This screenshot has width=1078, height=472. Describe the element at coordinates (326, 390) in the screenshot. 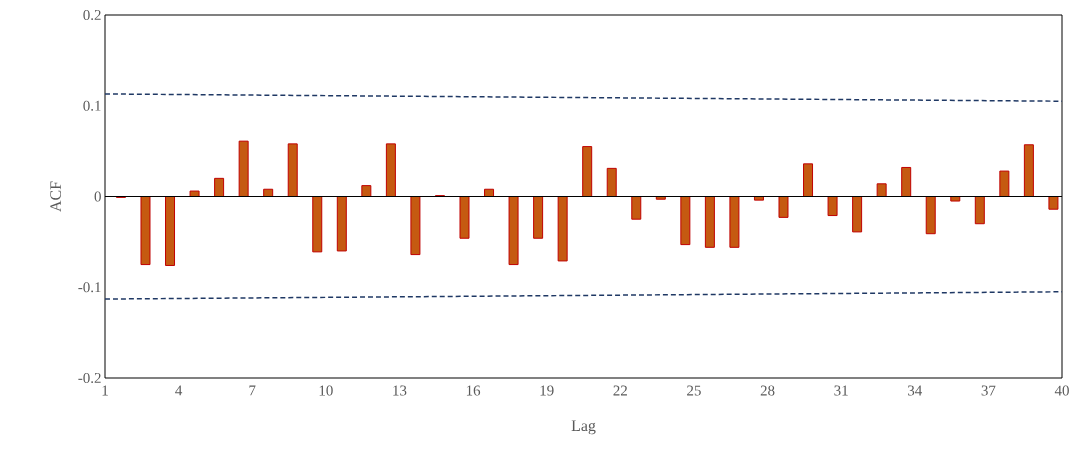

I see `x-tick-label: 10` at that location.